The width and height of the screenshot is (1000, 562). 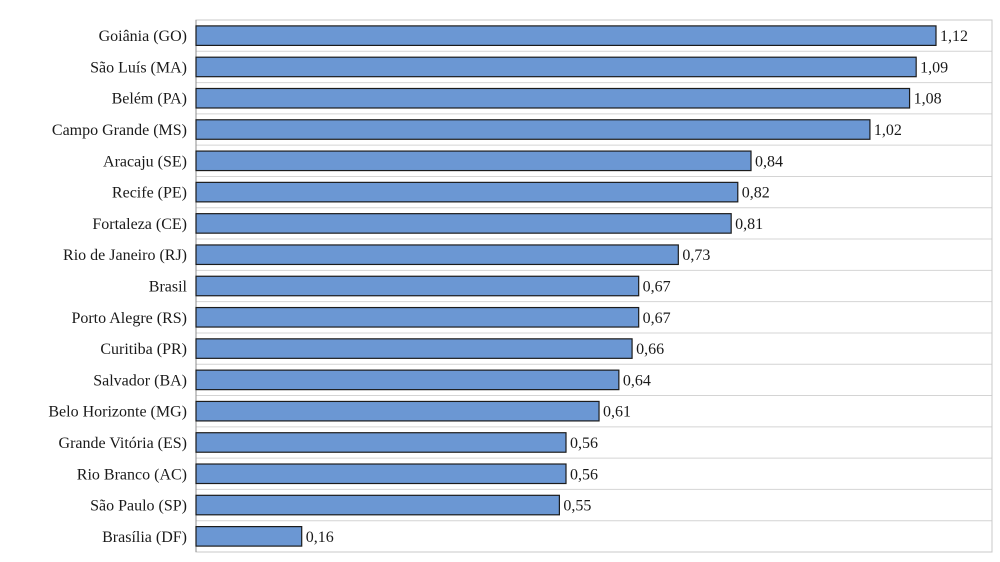 I want to click on value-label: 1,08, so click(x=928, y=99).